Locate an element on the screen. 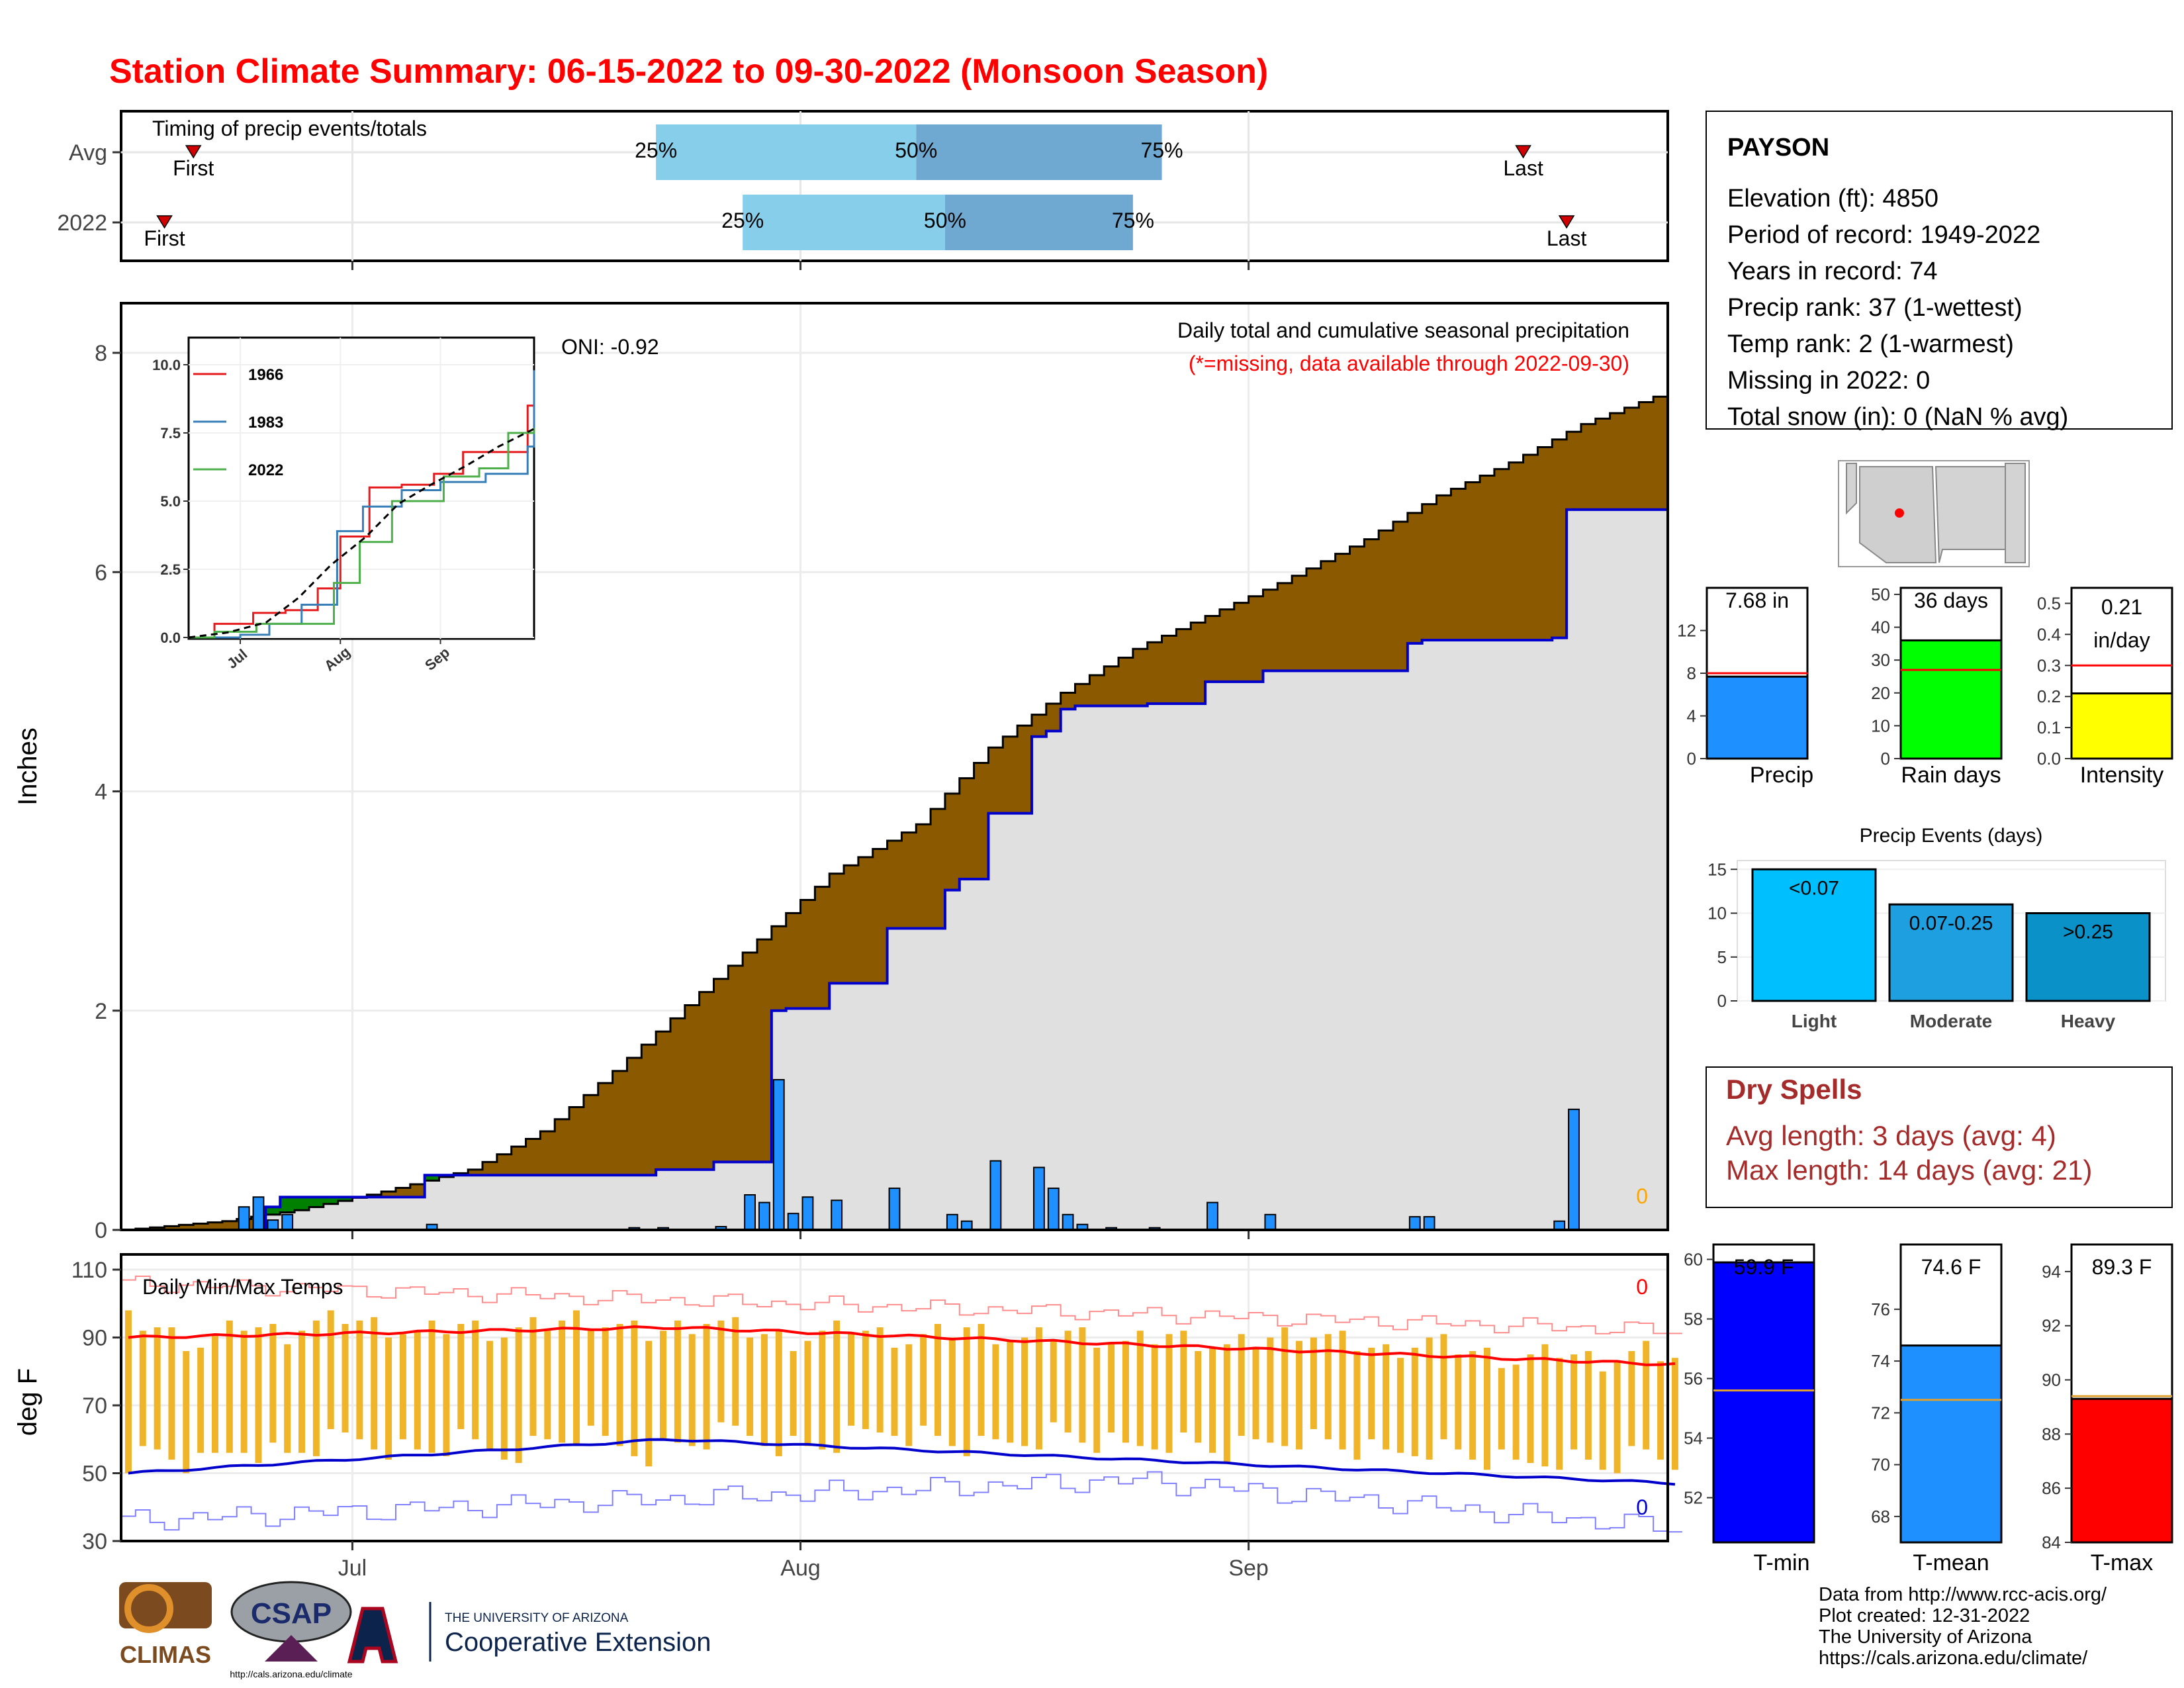 Image resolution: width=2184 pixels, height=1688 pixels. station-period: Period of record: 1949-2022 is located at coordinates (1883, 235).